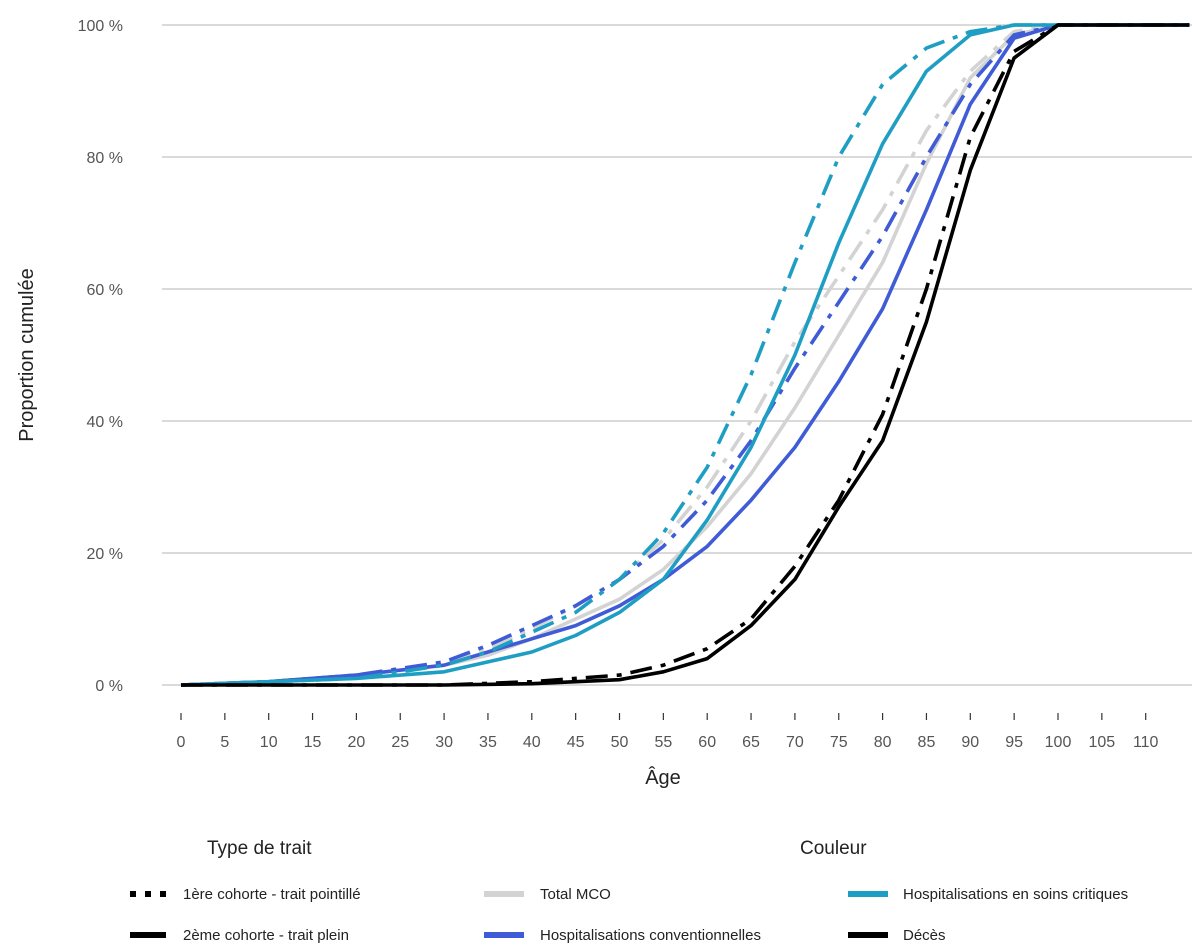  Describe the element at coordinates (105, 158) in the screenshot. I see `y-tick-label: 80 %` at that location.